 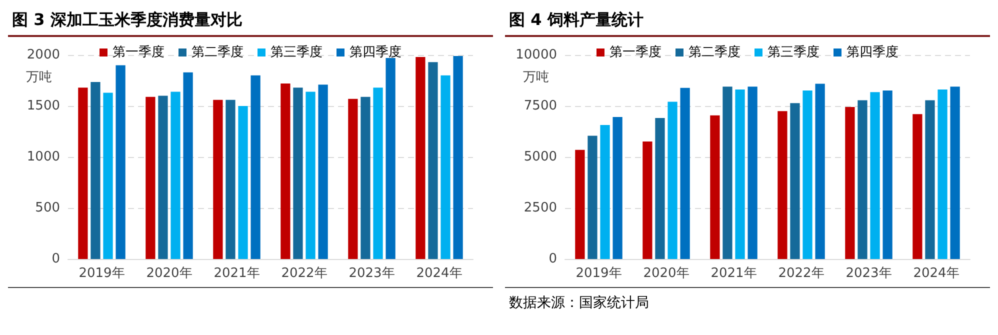 What do you see at coordinates (43, 106) in the screenshot?
I see `y-tick-label: 1500` at bounding box center [43, 106].